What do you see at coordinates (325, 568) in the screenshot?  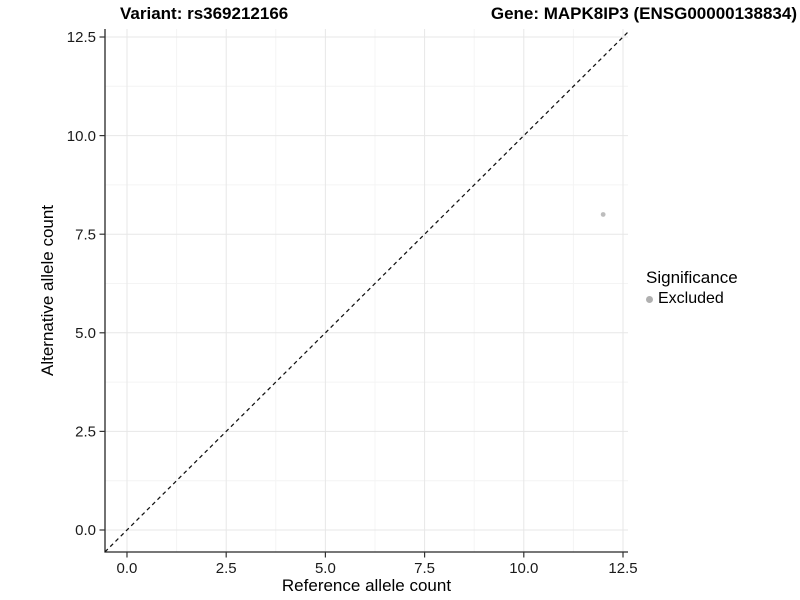 I see `x-tick-label: 5.0` at bounding box center [325, 568].